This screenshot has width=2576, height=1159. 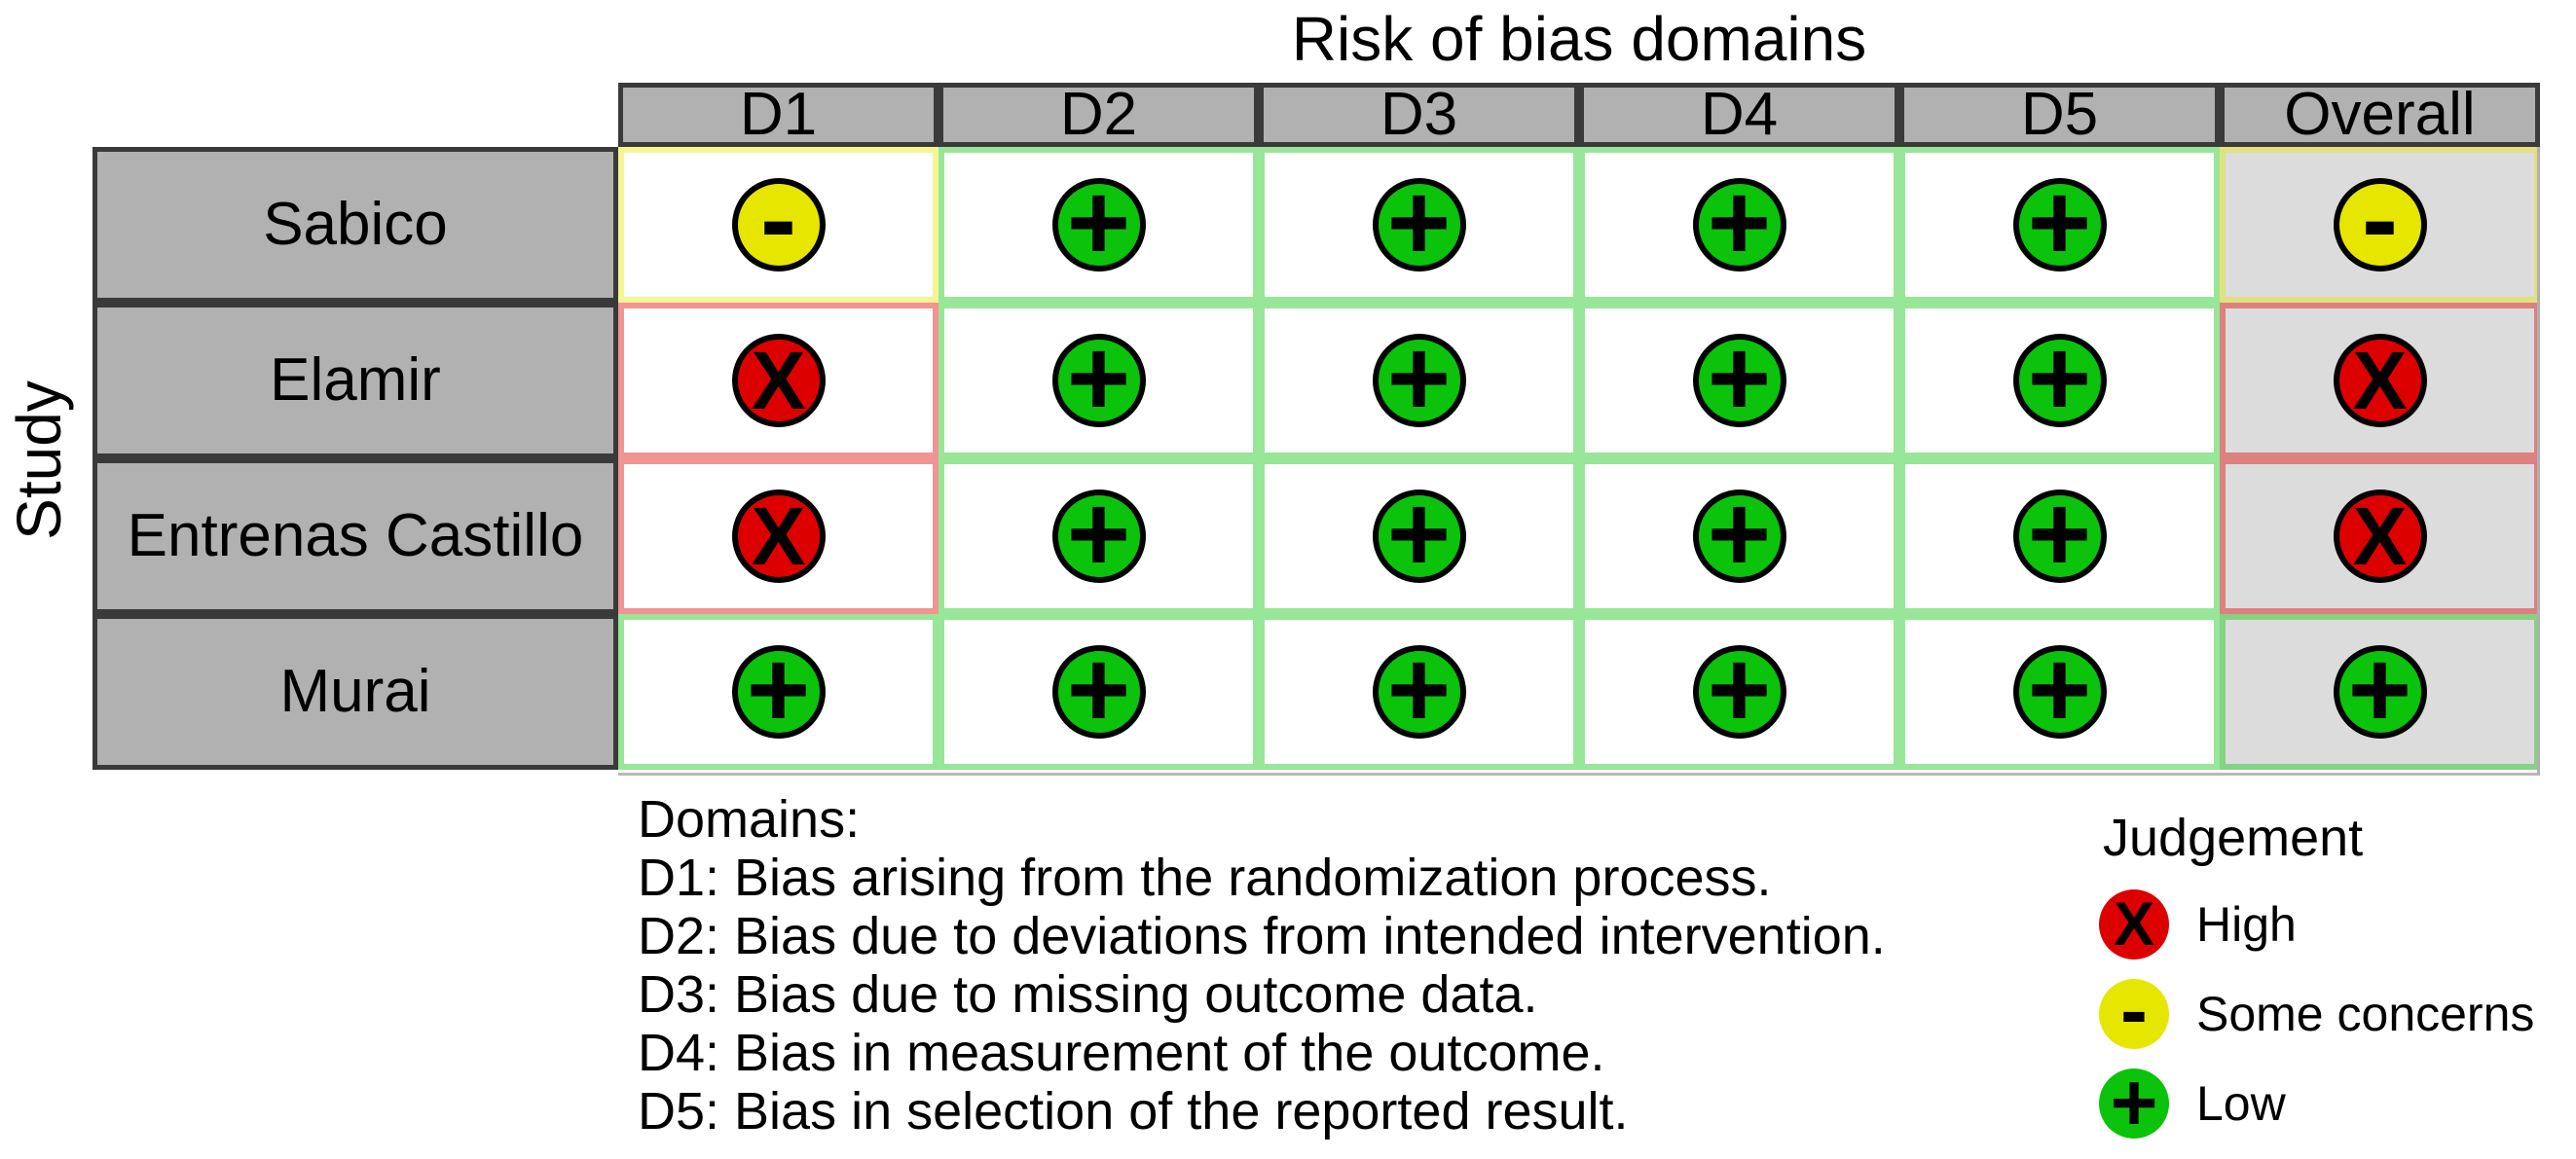 I want to click on legend-item-some: - Some concerns, so click(x=2316, y=1014).